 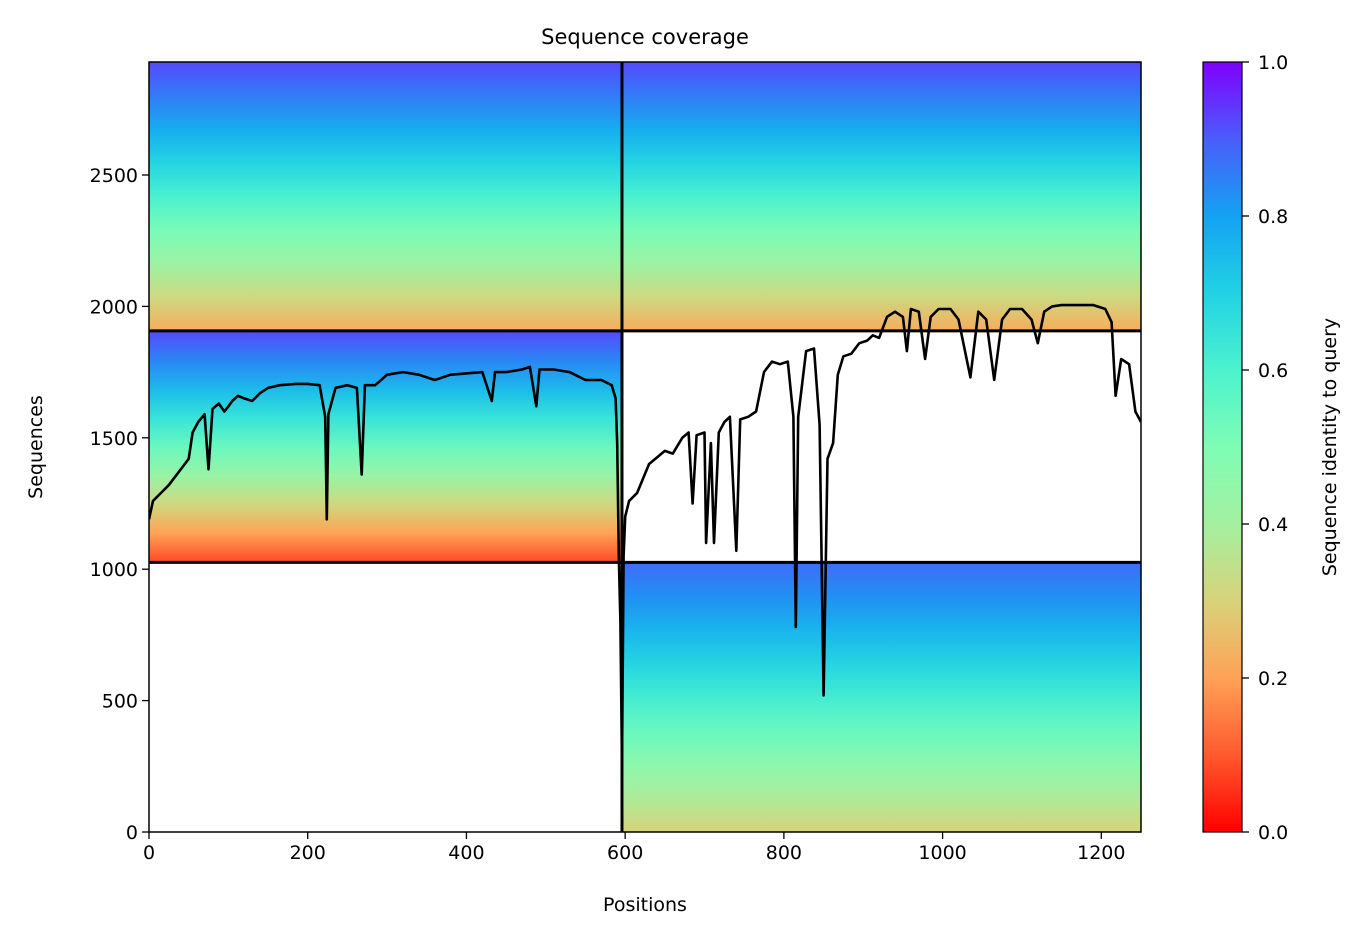 What do you see at coordinates (784, 853) in the screenshot?
I see `x-tick-label: 800` at bounding box center [784, 853].